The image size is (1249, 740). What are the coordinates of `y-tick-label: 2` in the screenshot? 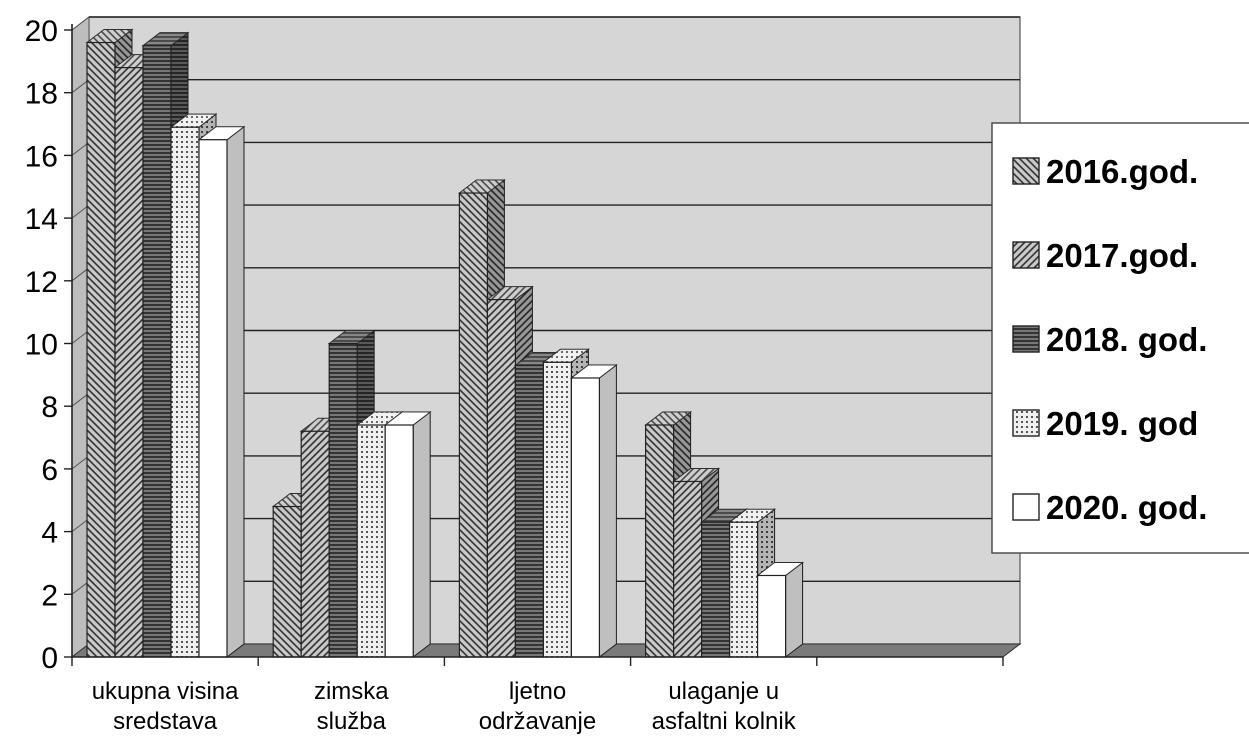 It's located at (49, 595).